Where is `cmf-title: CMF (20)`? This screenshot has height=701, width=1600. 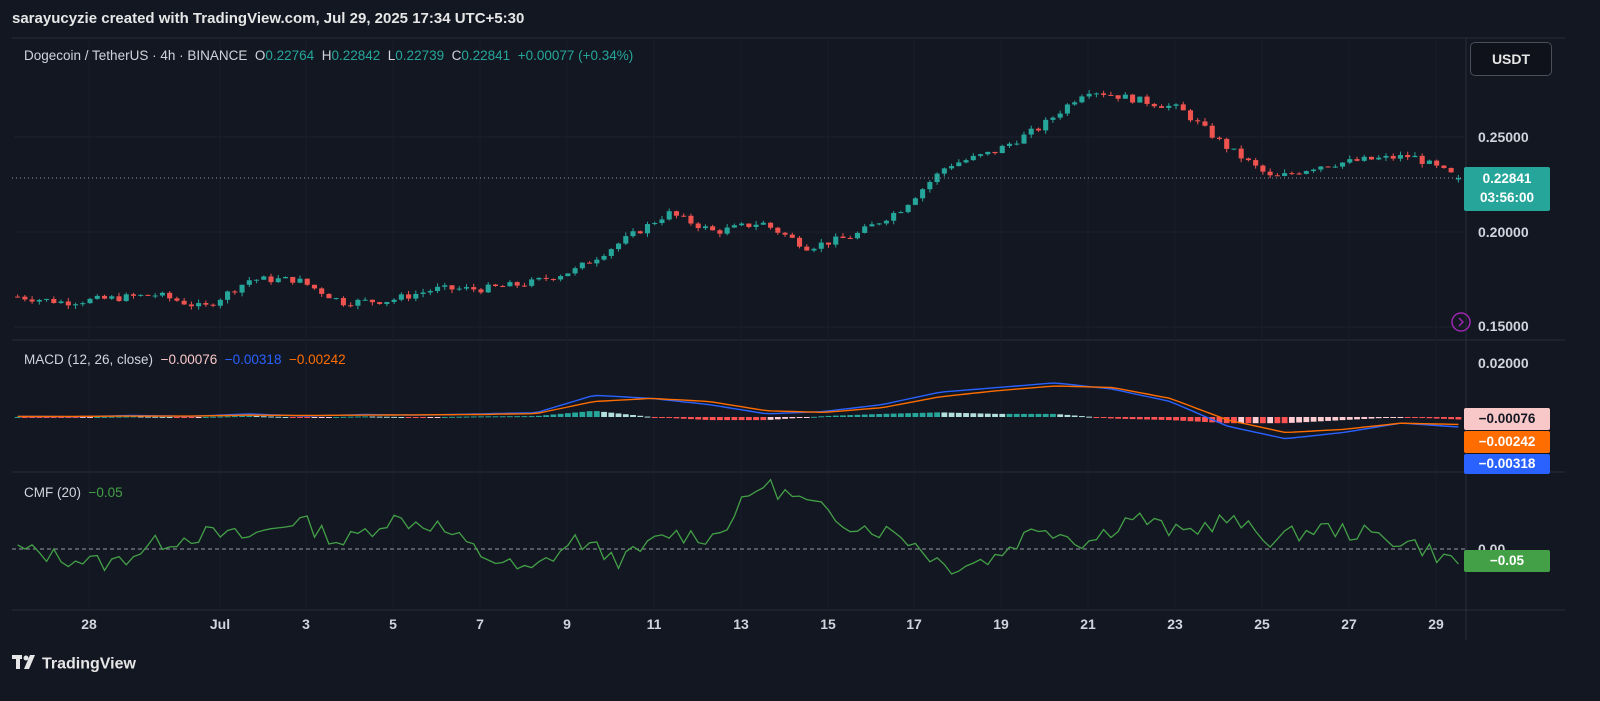 cmf-title: CMF (20) is located at coordinates (52, 492).